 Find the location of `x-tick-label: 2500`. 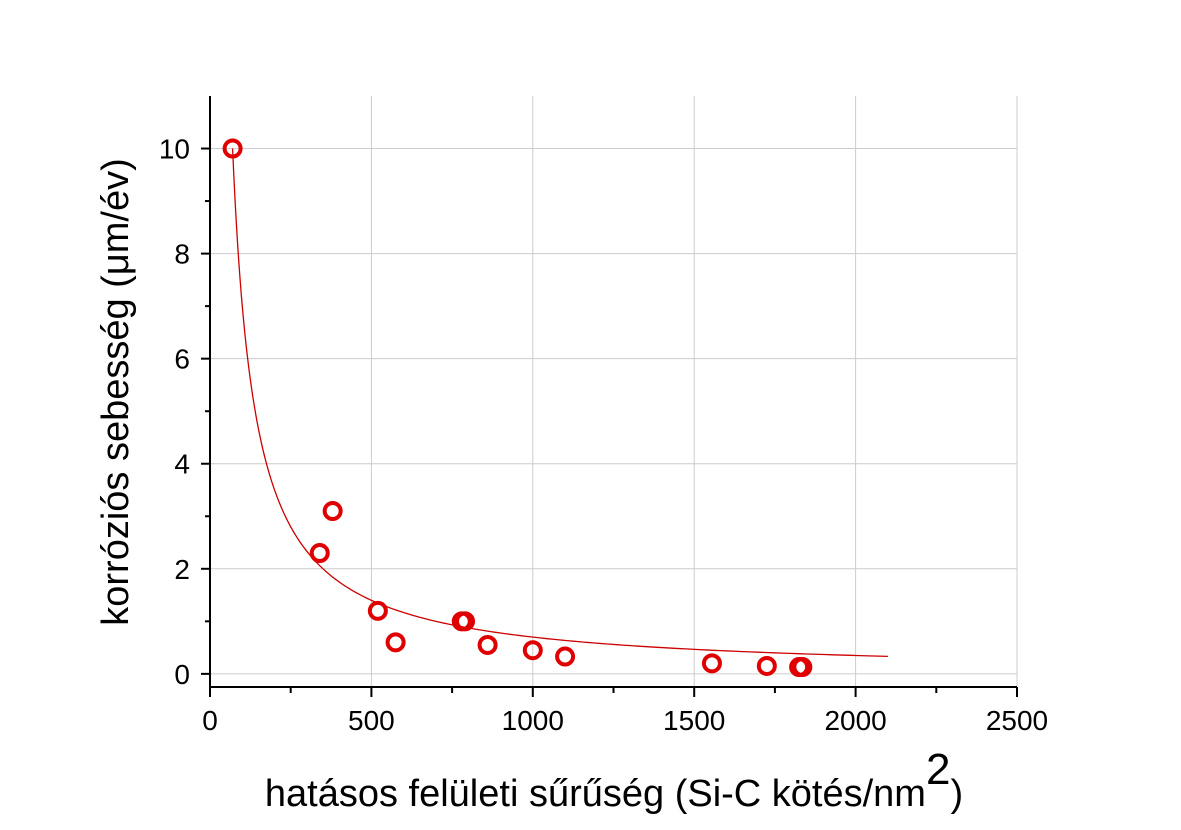

x-tick-label: 2500 is located at coordinates (1017, 720).